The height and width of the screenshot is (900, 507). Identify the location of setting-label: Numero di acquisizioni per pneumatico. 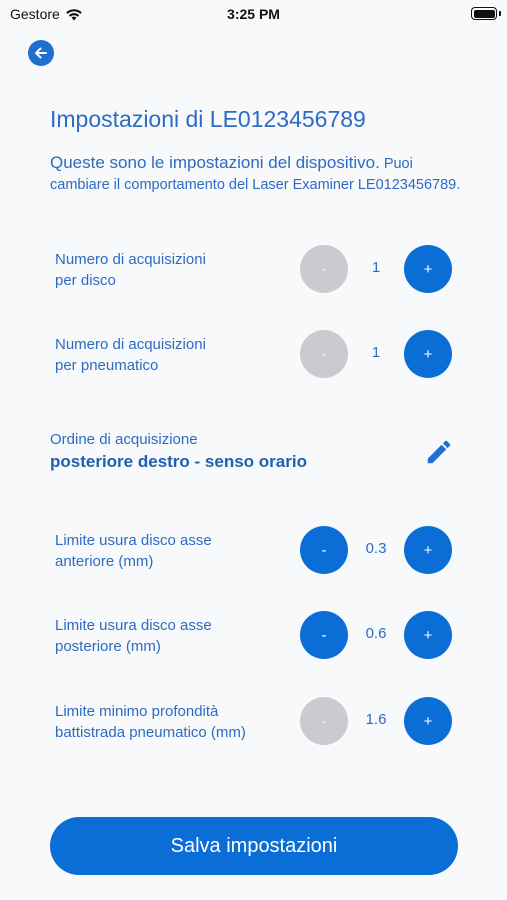
(130, 355).